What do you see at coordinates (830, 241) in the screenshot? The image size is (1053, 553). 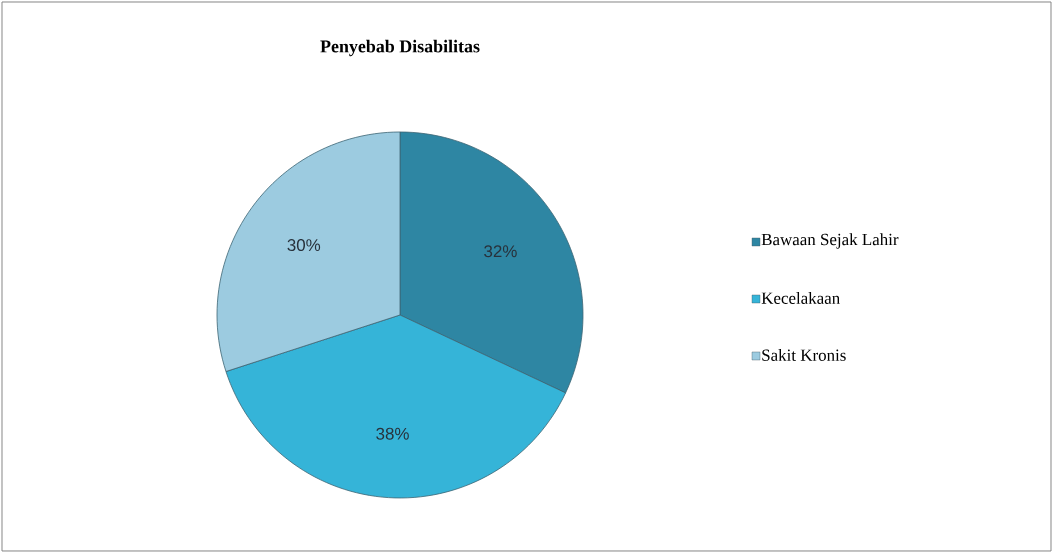 I see `legend-label: Bawaan Sejak Lahir` at bounding box center [830, 241].